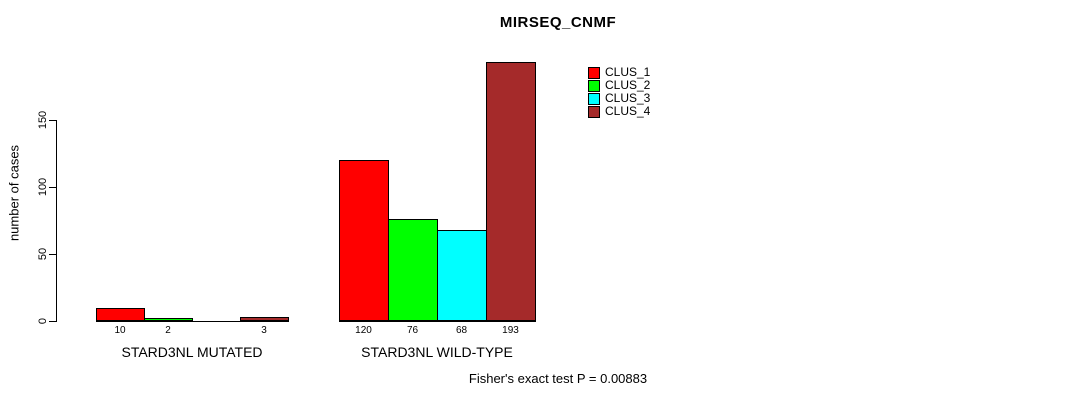  What do you see at coordinates (461, 330) in the screenshot?
I see `bar-value-label: 68` at bounding box center [461, 330].